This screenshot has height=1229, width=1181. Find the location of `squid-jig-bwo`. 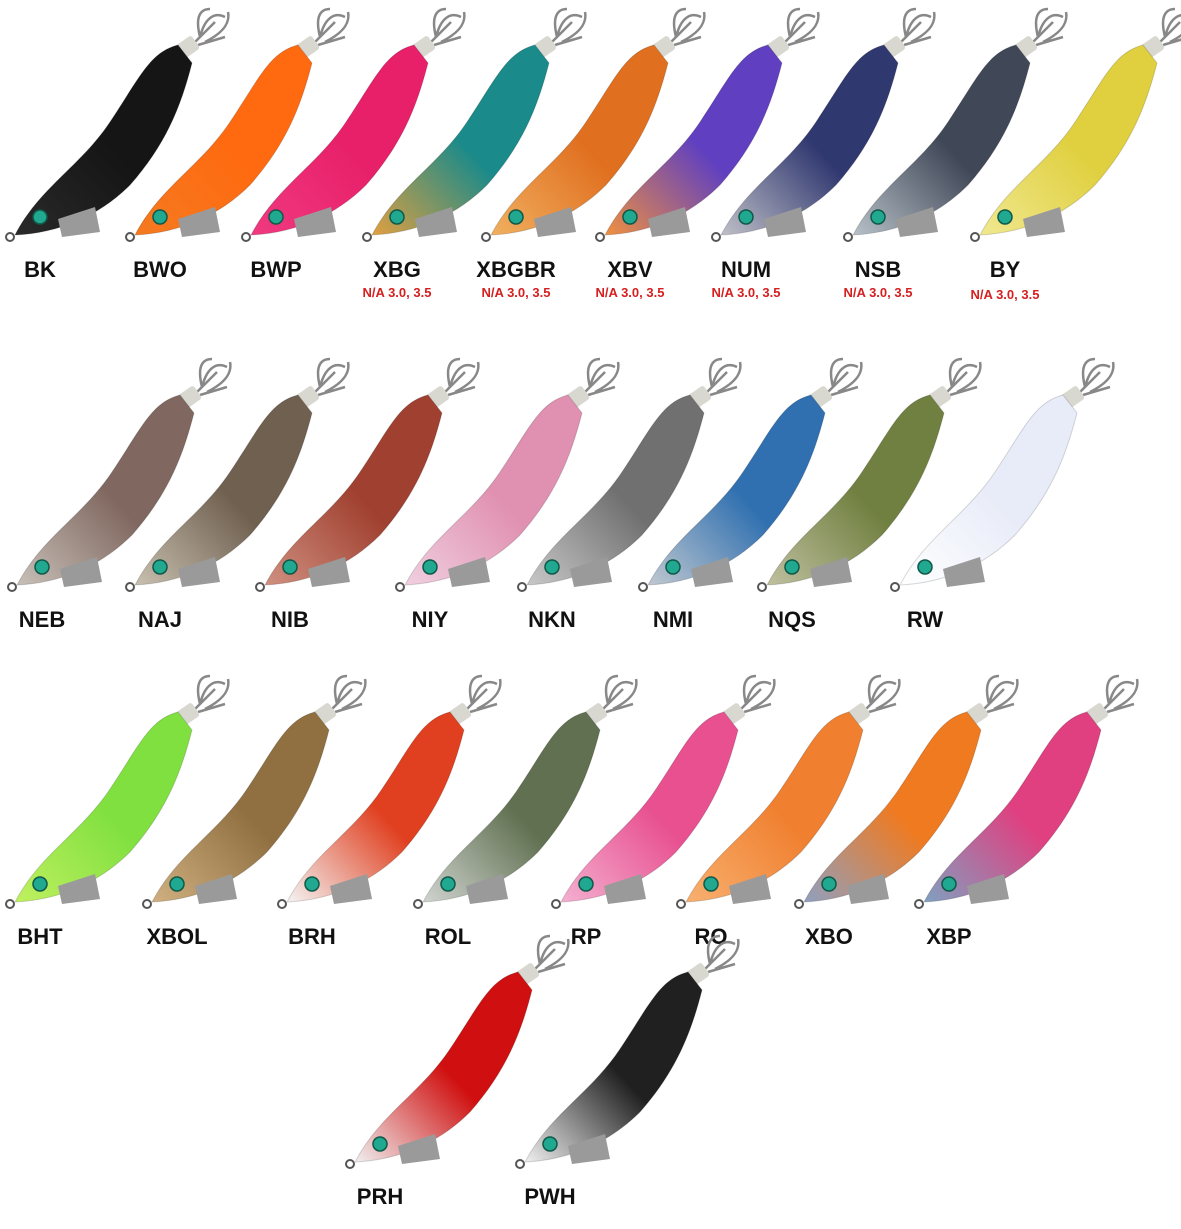

squid-jig-bwo is located at coordinates (235, 127).